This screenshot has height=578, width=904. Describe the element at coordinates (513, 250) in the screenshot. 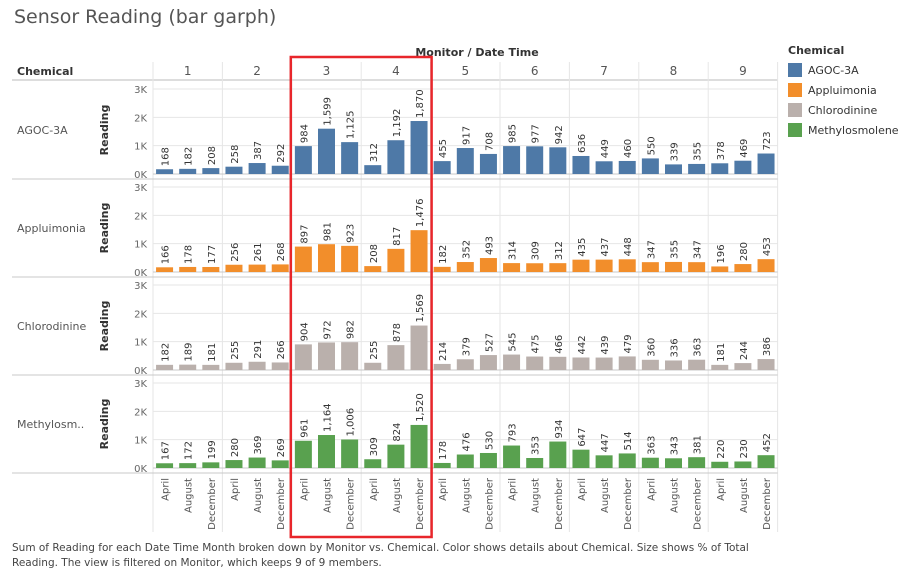

I see `data-label: 314` at that location.